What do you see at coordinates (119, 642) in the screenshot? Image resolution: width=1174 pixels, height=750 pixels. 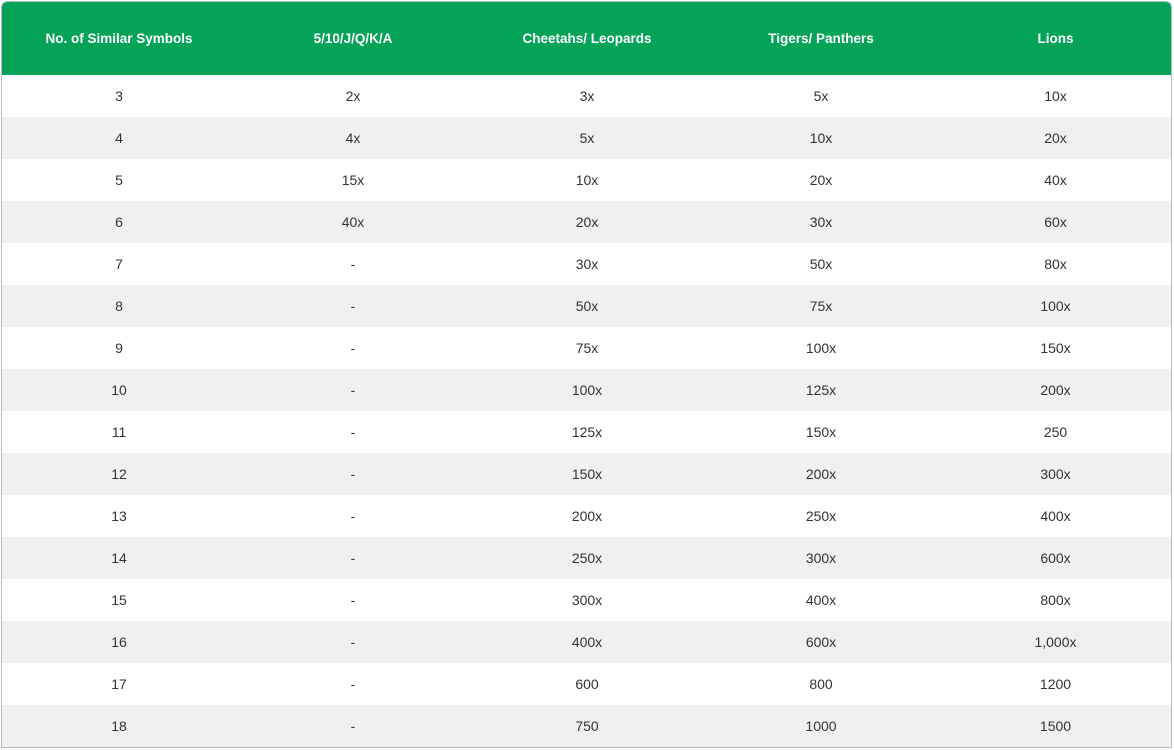 I see `symbol-count-cell: 16` at bounding box center [119, 642].